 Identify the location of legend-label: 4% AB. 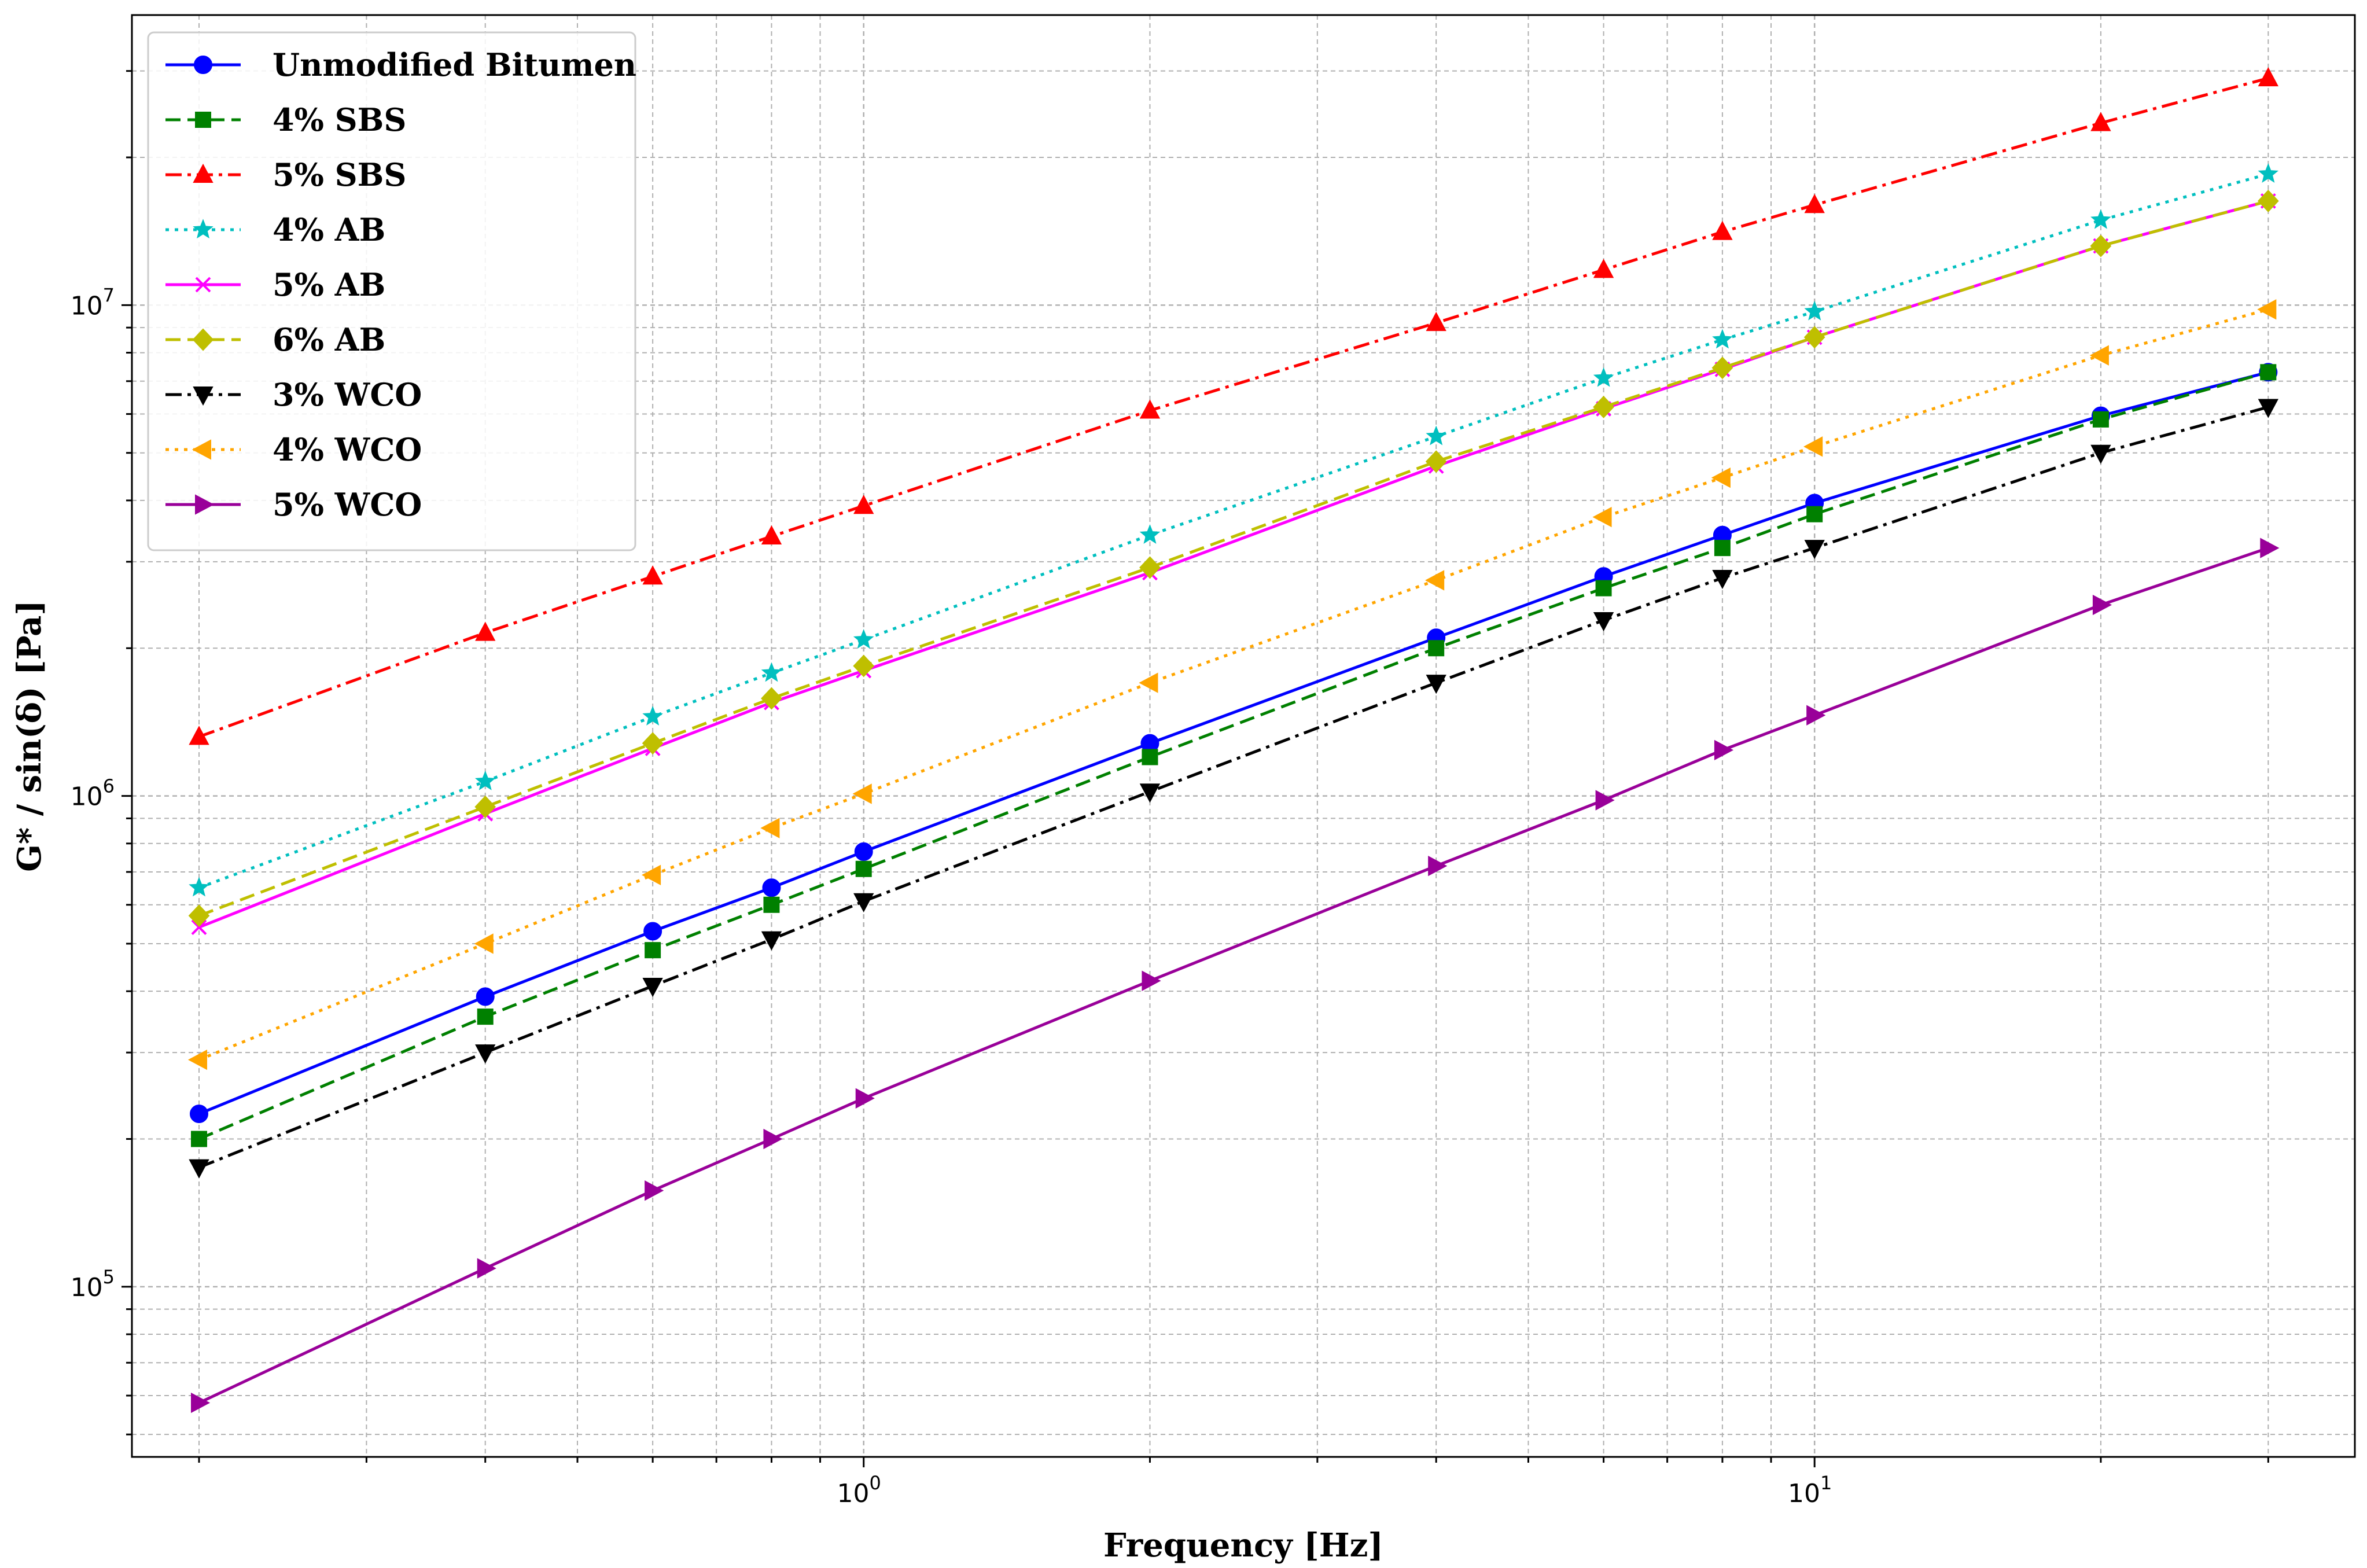
(329, 230).